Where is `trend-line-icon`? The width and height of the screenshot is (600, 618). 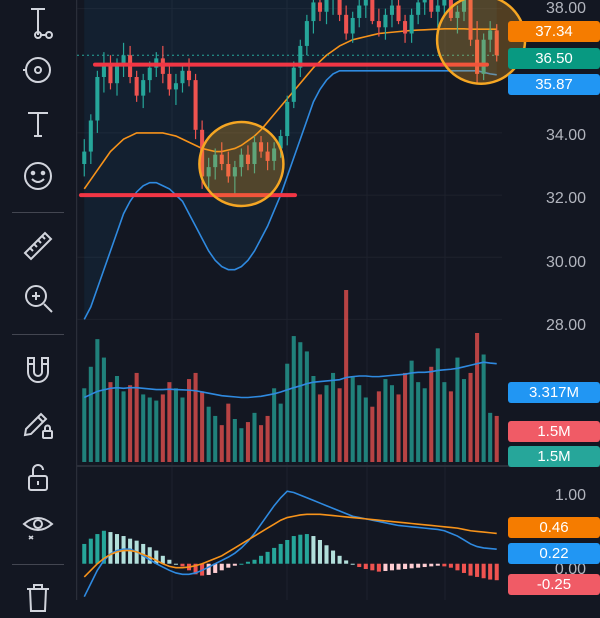
trend-line-icon is located at coordinates (38, 22).